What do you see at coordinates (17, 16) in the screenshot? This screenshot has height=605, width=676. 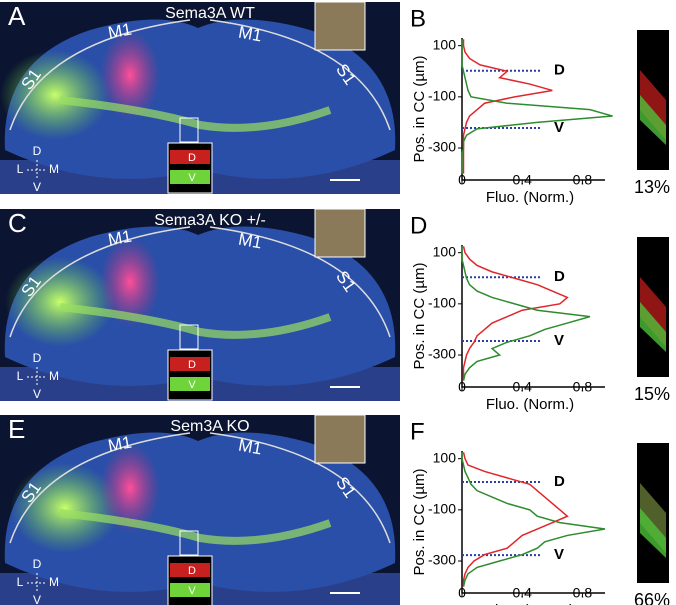 I see `panel-letter: A` at bounding box center [17, 16].